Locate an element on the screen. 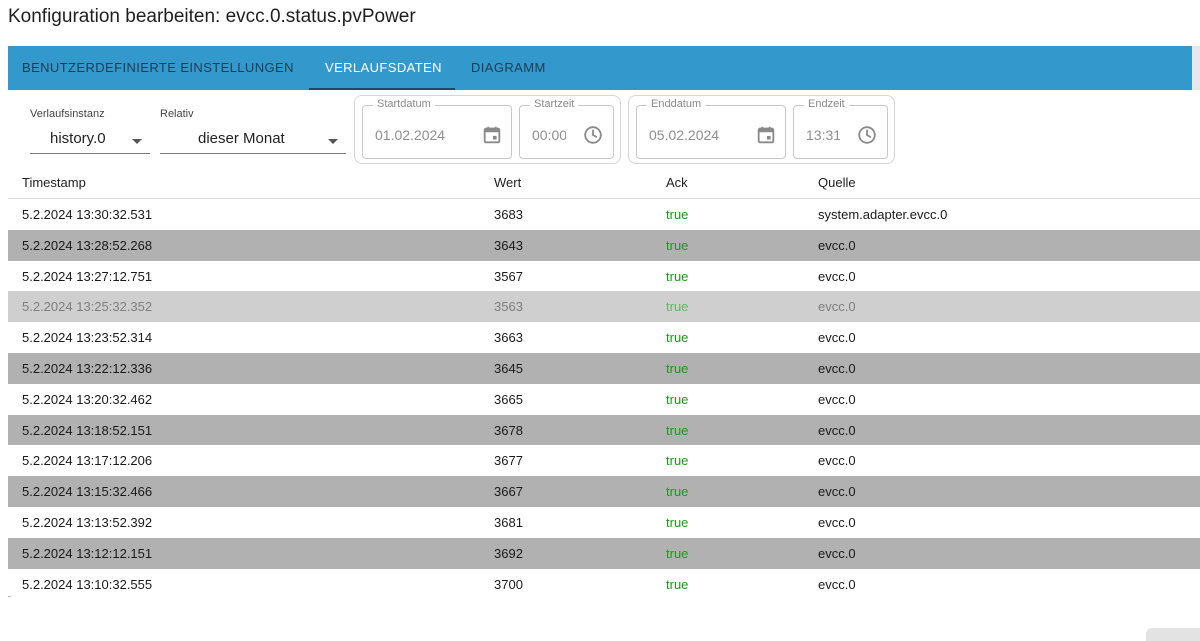 This screenshot has height=641, width=1200. table-header: Timestamp Wert Ack Quelle is located at coordinates (604, 182).